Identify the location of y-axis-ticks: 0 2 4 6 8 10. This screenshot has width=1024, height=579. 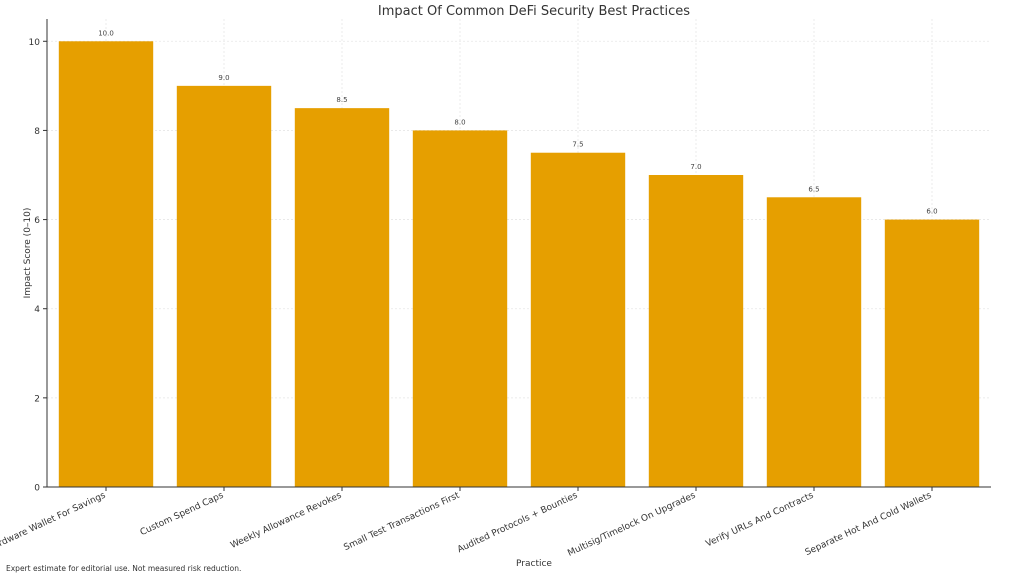
(38, 266).